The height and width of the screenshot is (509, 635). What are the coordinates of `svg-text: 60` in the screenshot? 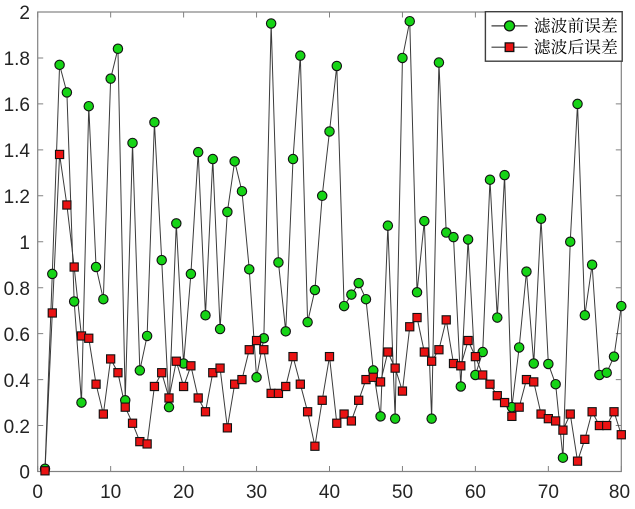 It's located at (475, 492).